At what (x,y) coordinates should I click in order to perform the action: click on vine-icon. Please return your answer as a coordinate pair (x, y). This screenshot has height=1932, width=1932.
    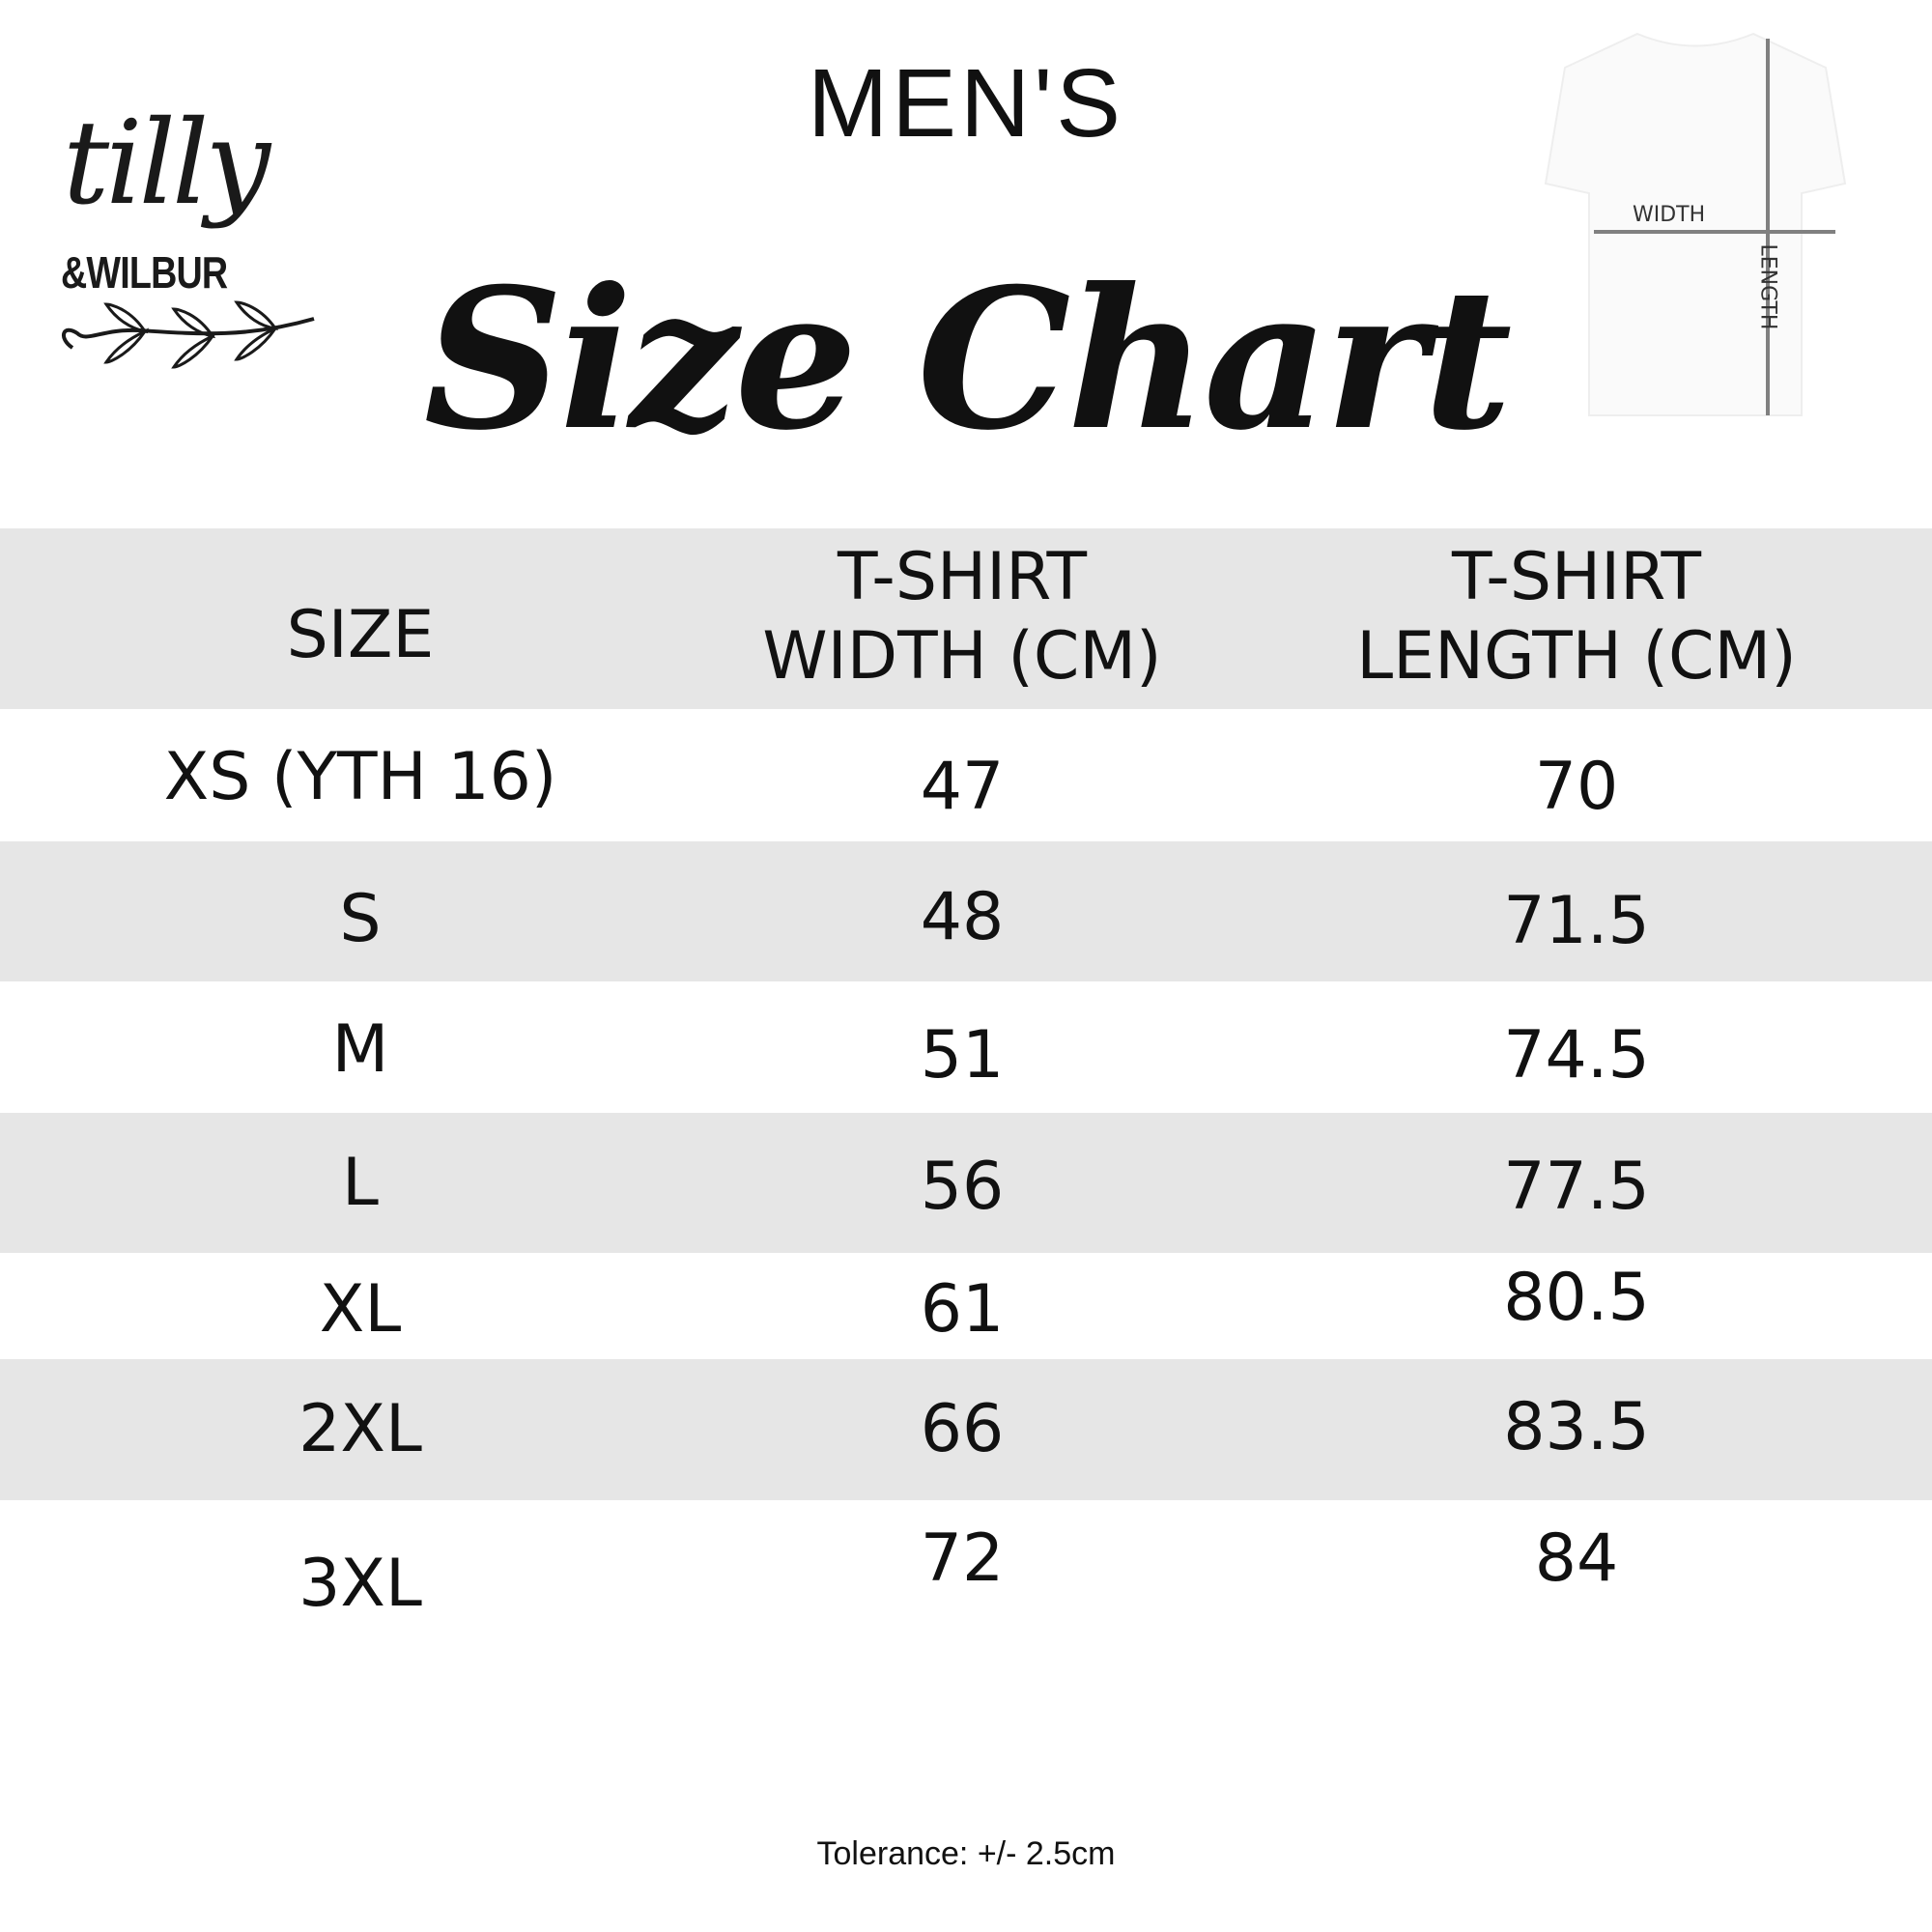
    Looking at the image, I should click on (188, 334).